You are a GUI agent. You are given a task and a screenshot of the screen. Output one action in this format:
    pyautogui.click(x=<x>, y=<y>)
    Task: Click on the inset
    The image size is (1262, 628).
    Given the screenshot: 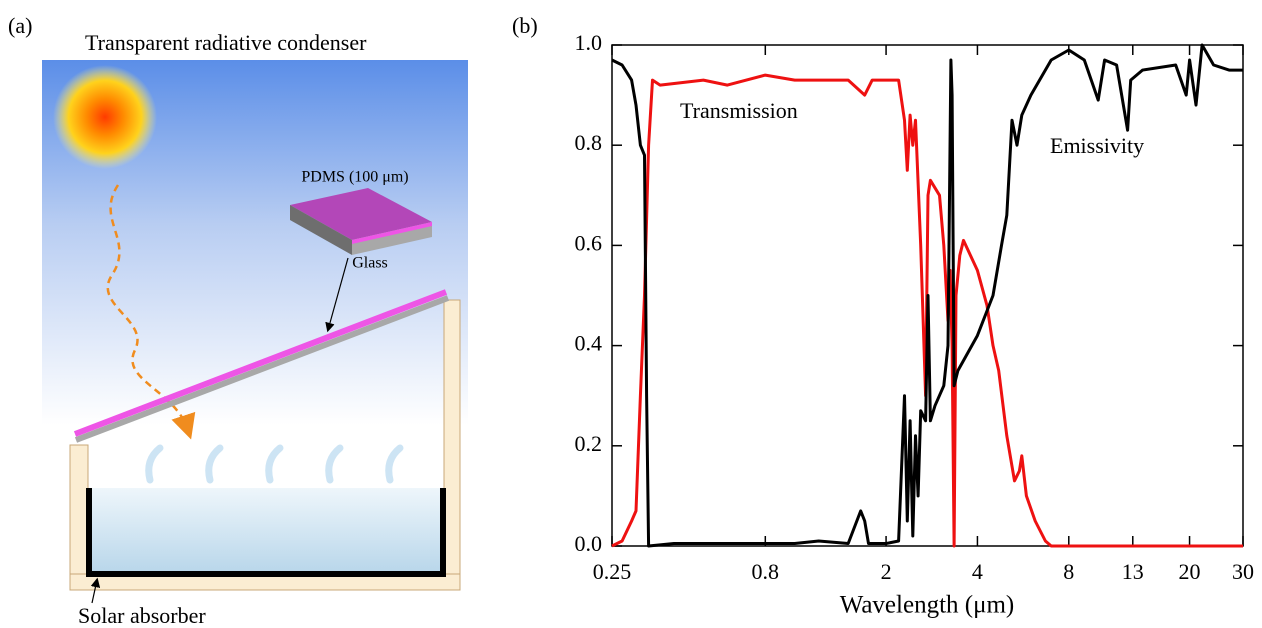 What is the action you would take?
    pyautogui.click(x=361, y=221)
    